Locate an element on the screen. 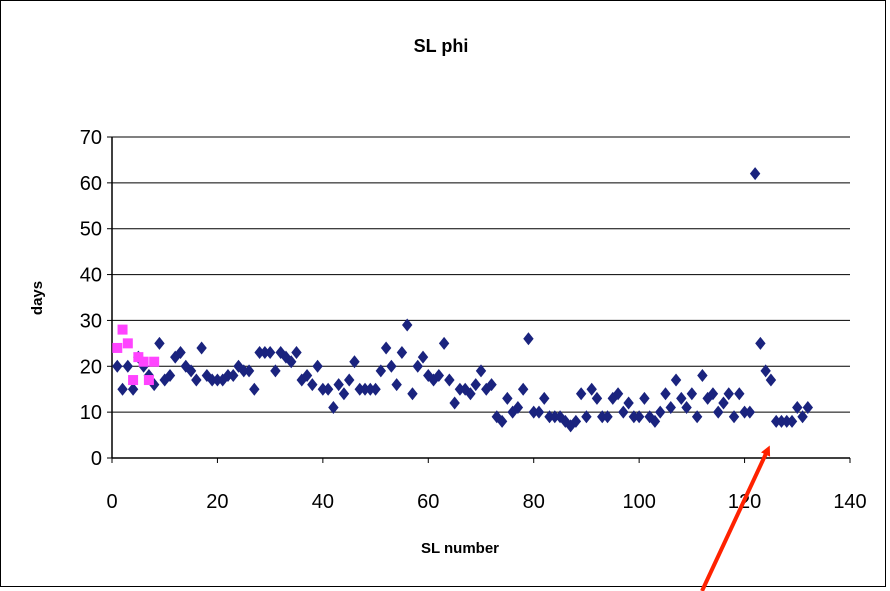 The width and height of the screenshot is (890, 591). x-tick-label: 140 is located at coordinates (849, 502).